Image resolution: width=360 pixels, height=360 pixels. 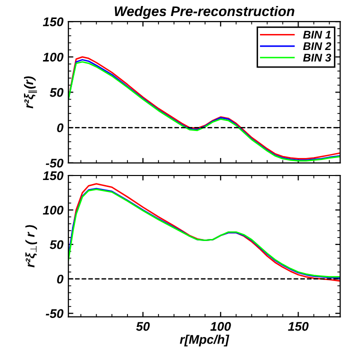 What do you see at coordinates (317, 46) in the screenshot?
I see `legend-label: BIN 2` at bounding box center [317, 46].